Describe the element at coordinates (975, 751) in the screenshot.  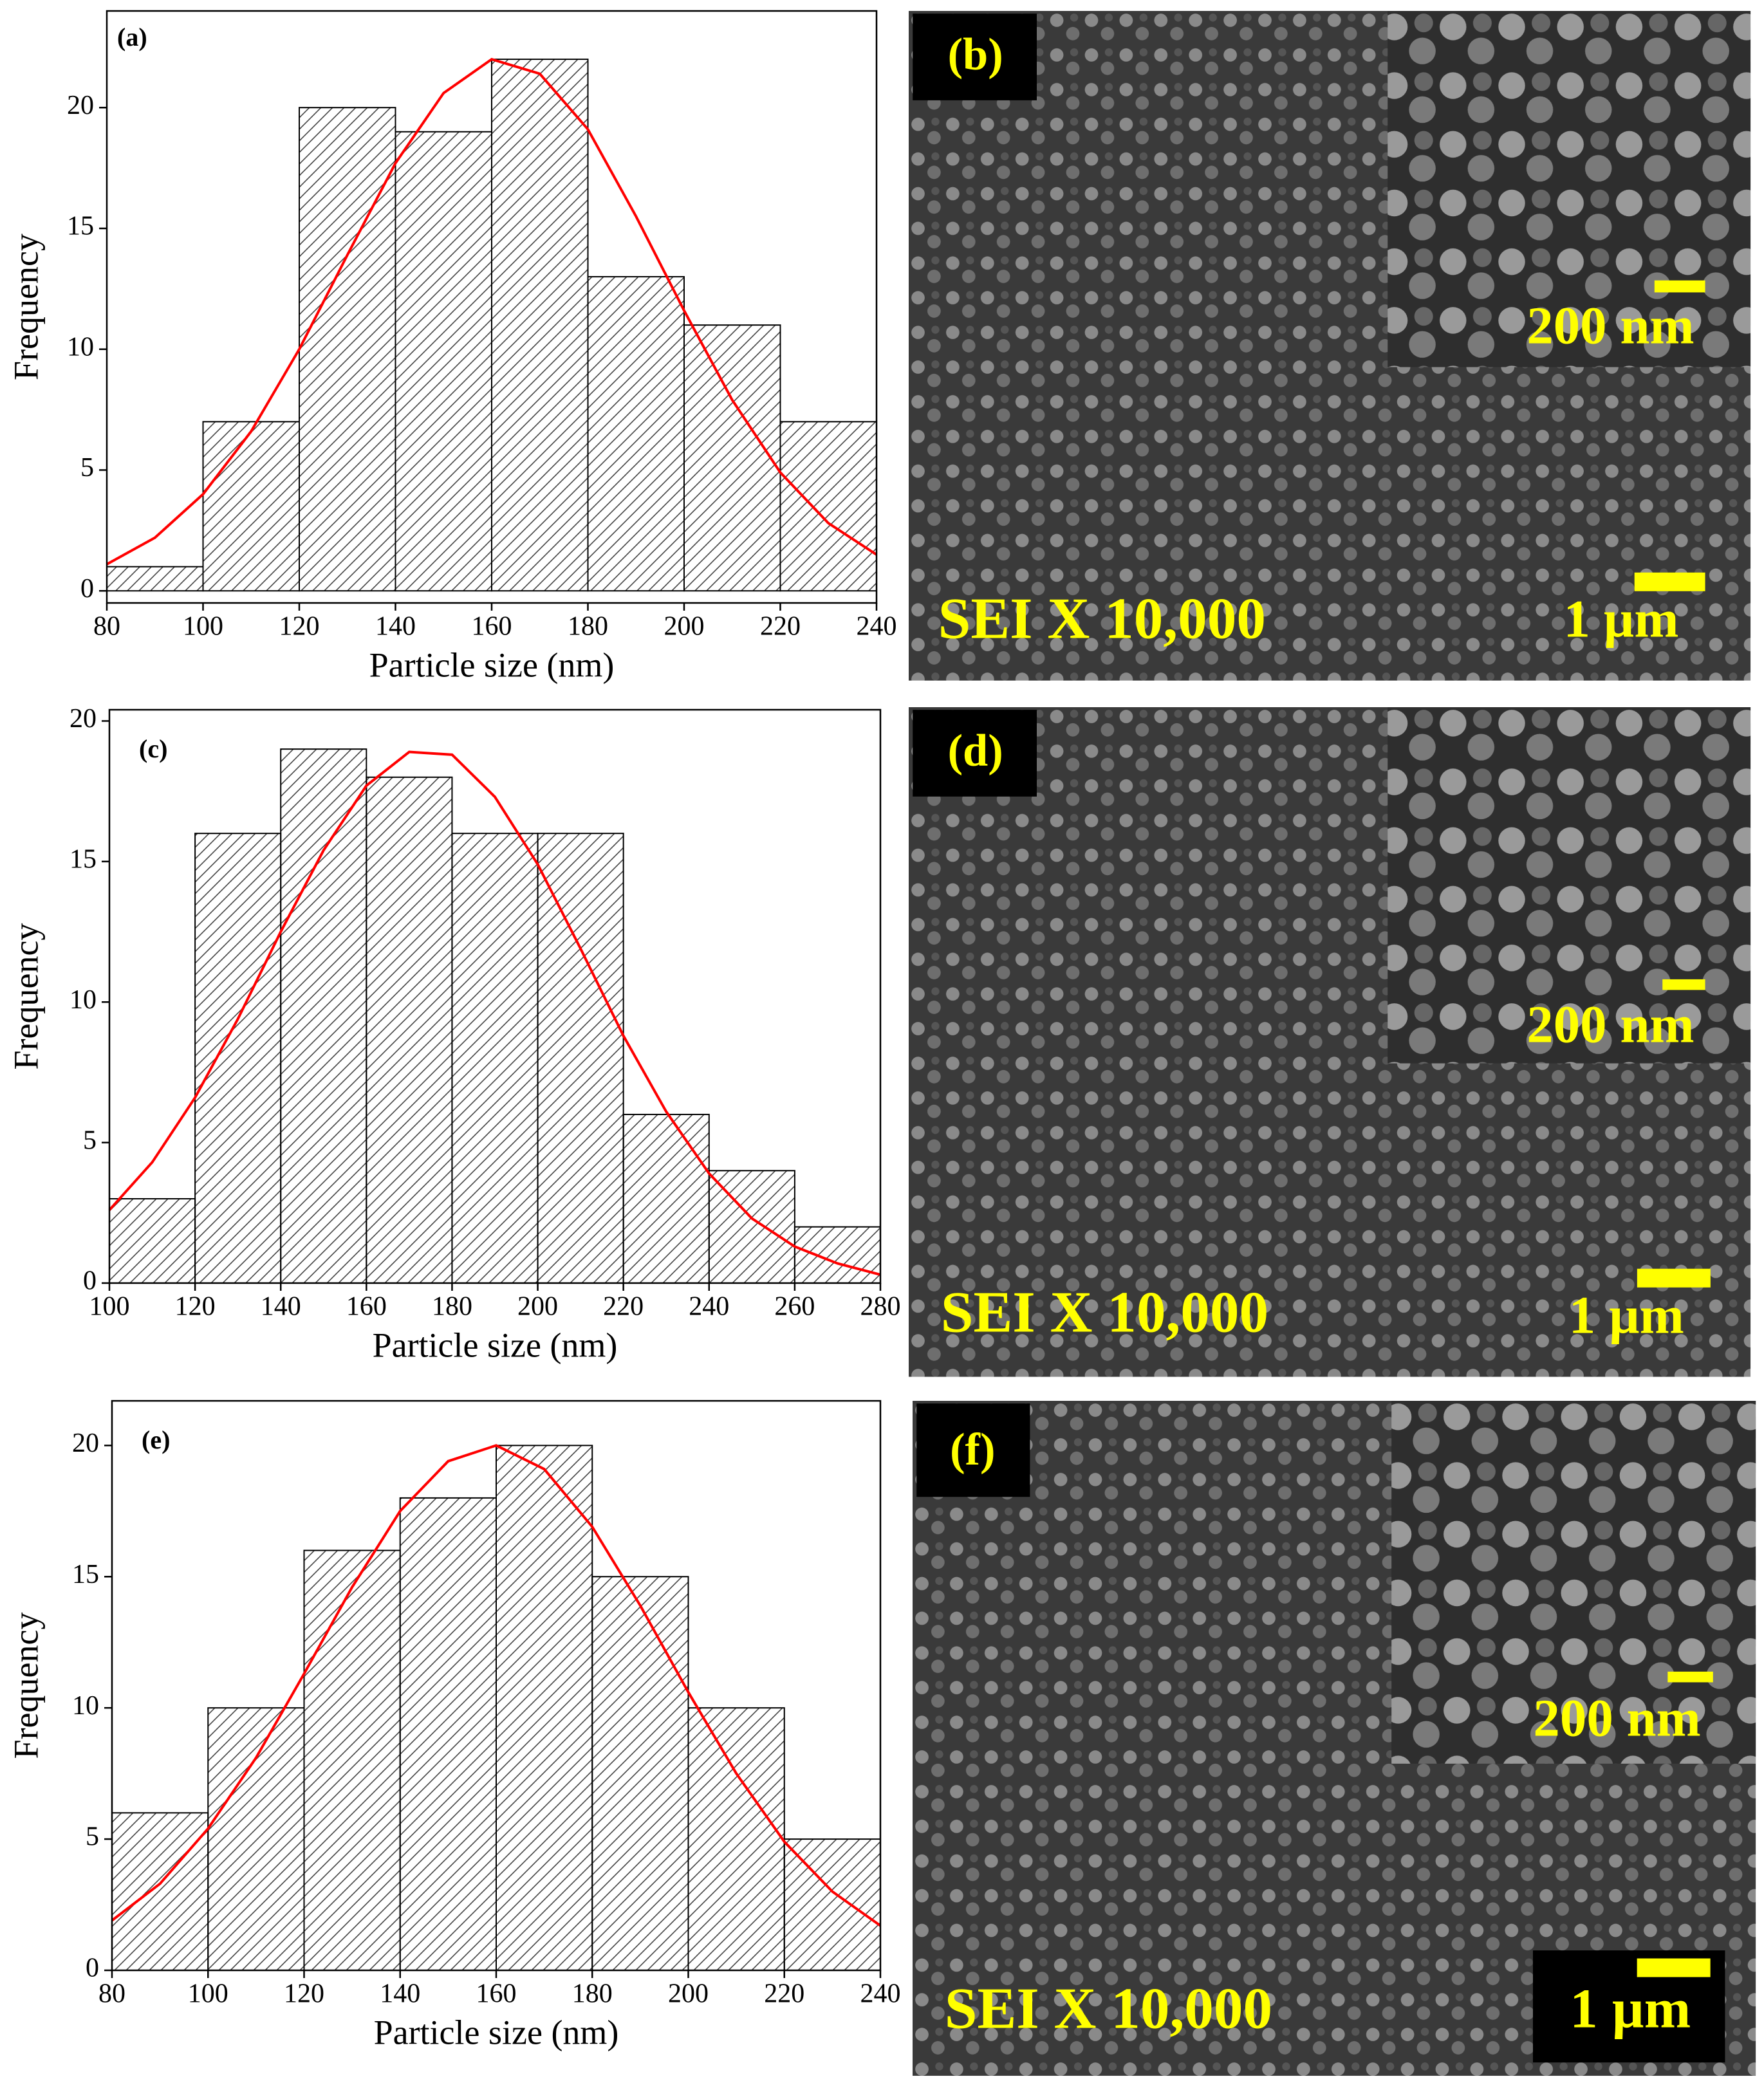
I see `panel-label: (d)` at that location.